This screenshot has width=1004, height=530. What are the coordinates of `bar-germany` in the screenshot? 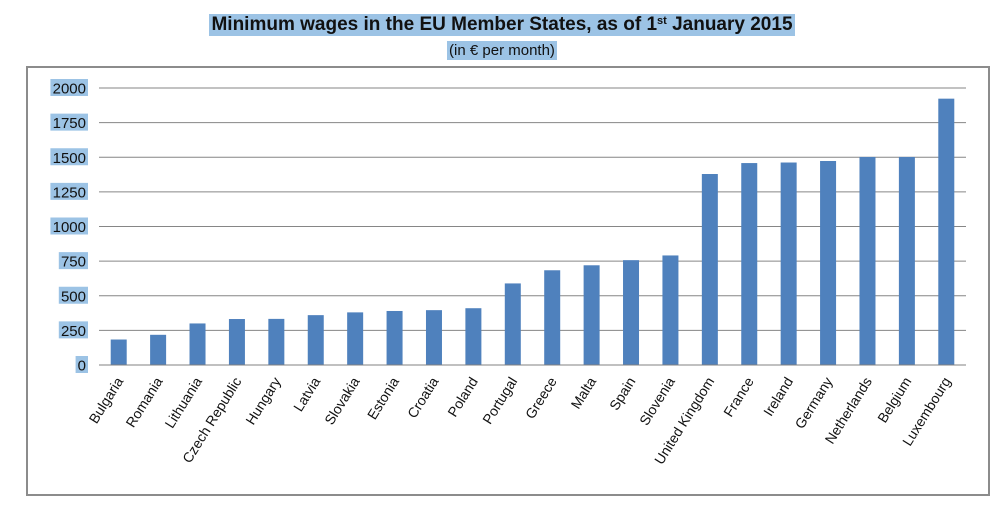 It's located at (828, 262).